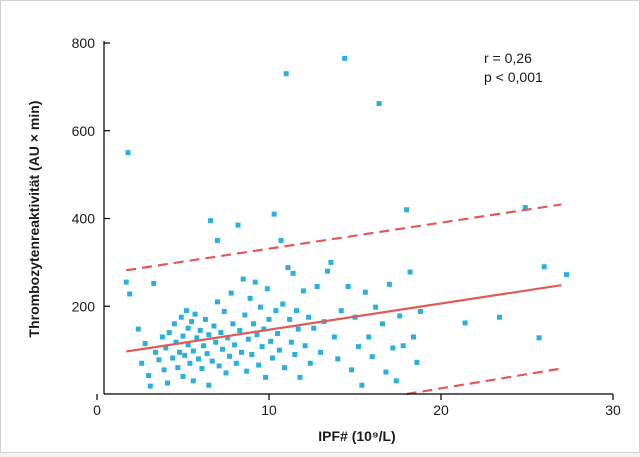 This screenshot has width=640, height=457. I want to click on annotation-p: p < 0,001, so click(513, 77).